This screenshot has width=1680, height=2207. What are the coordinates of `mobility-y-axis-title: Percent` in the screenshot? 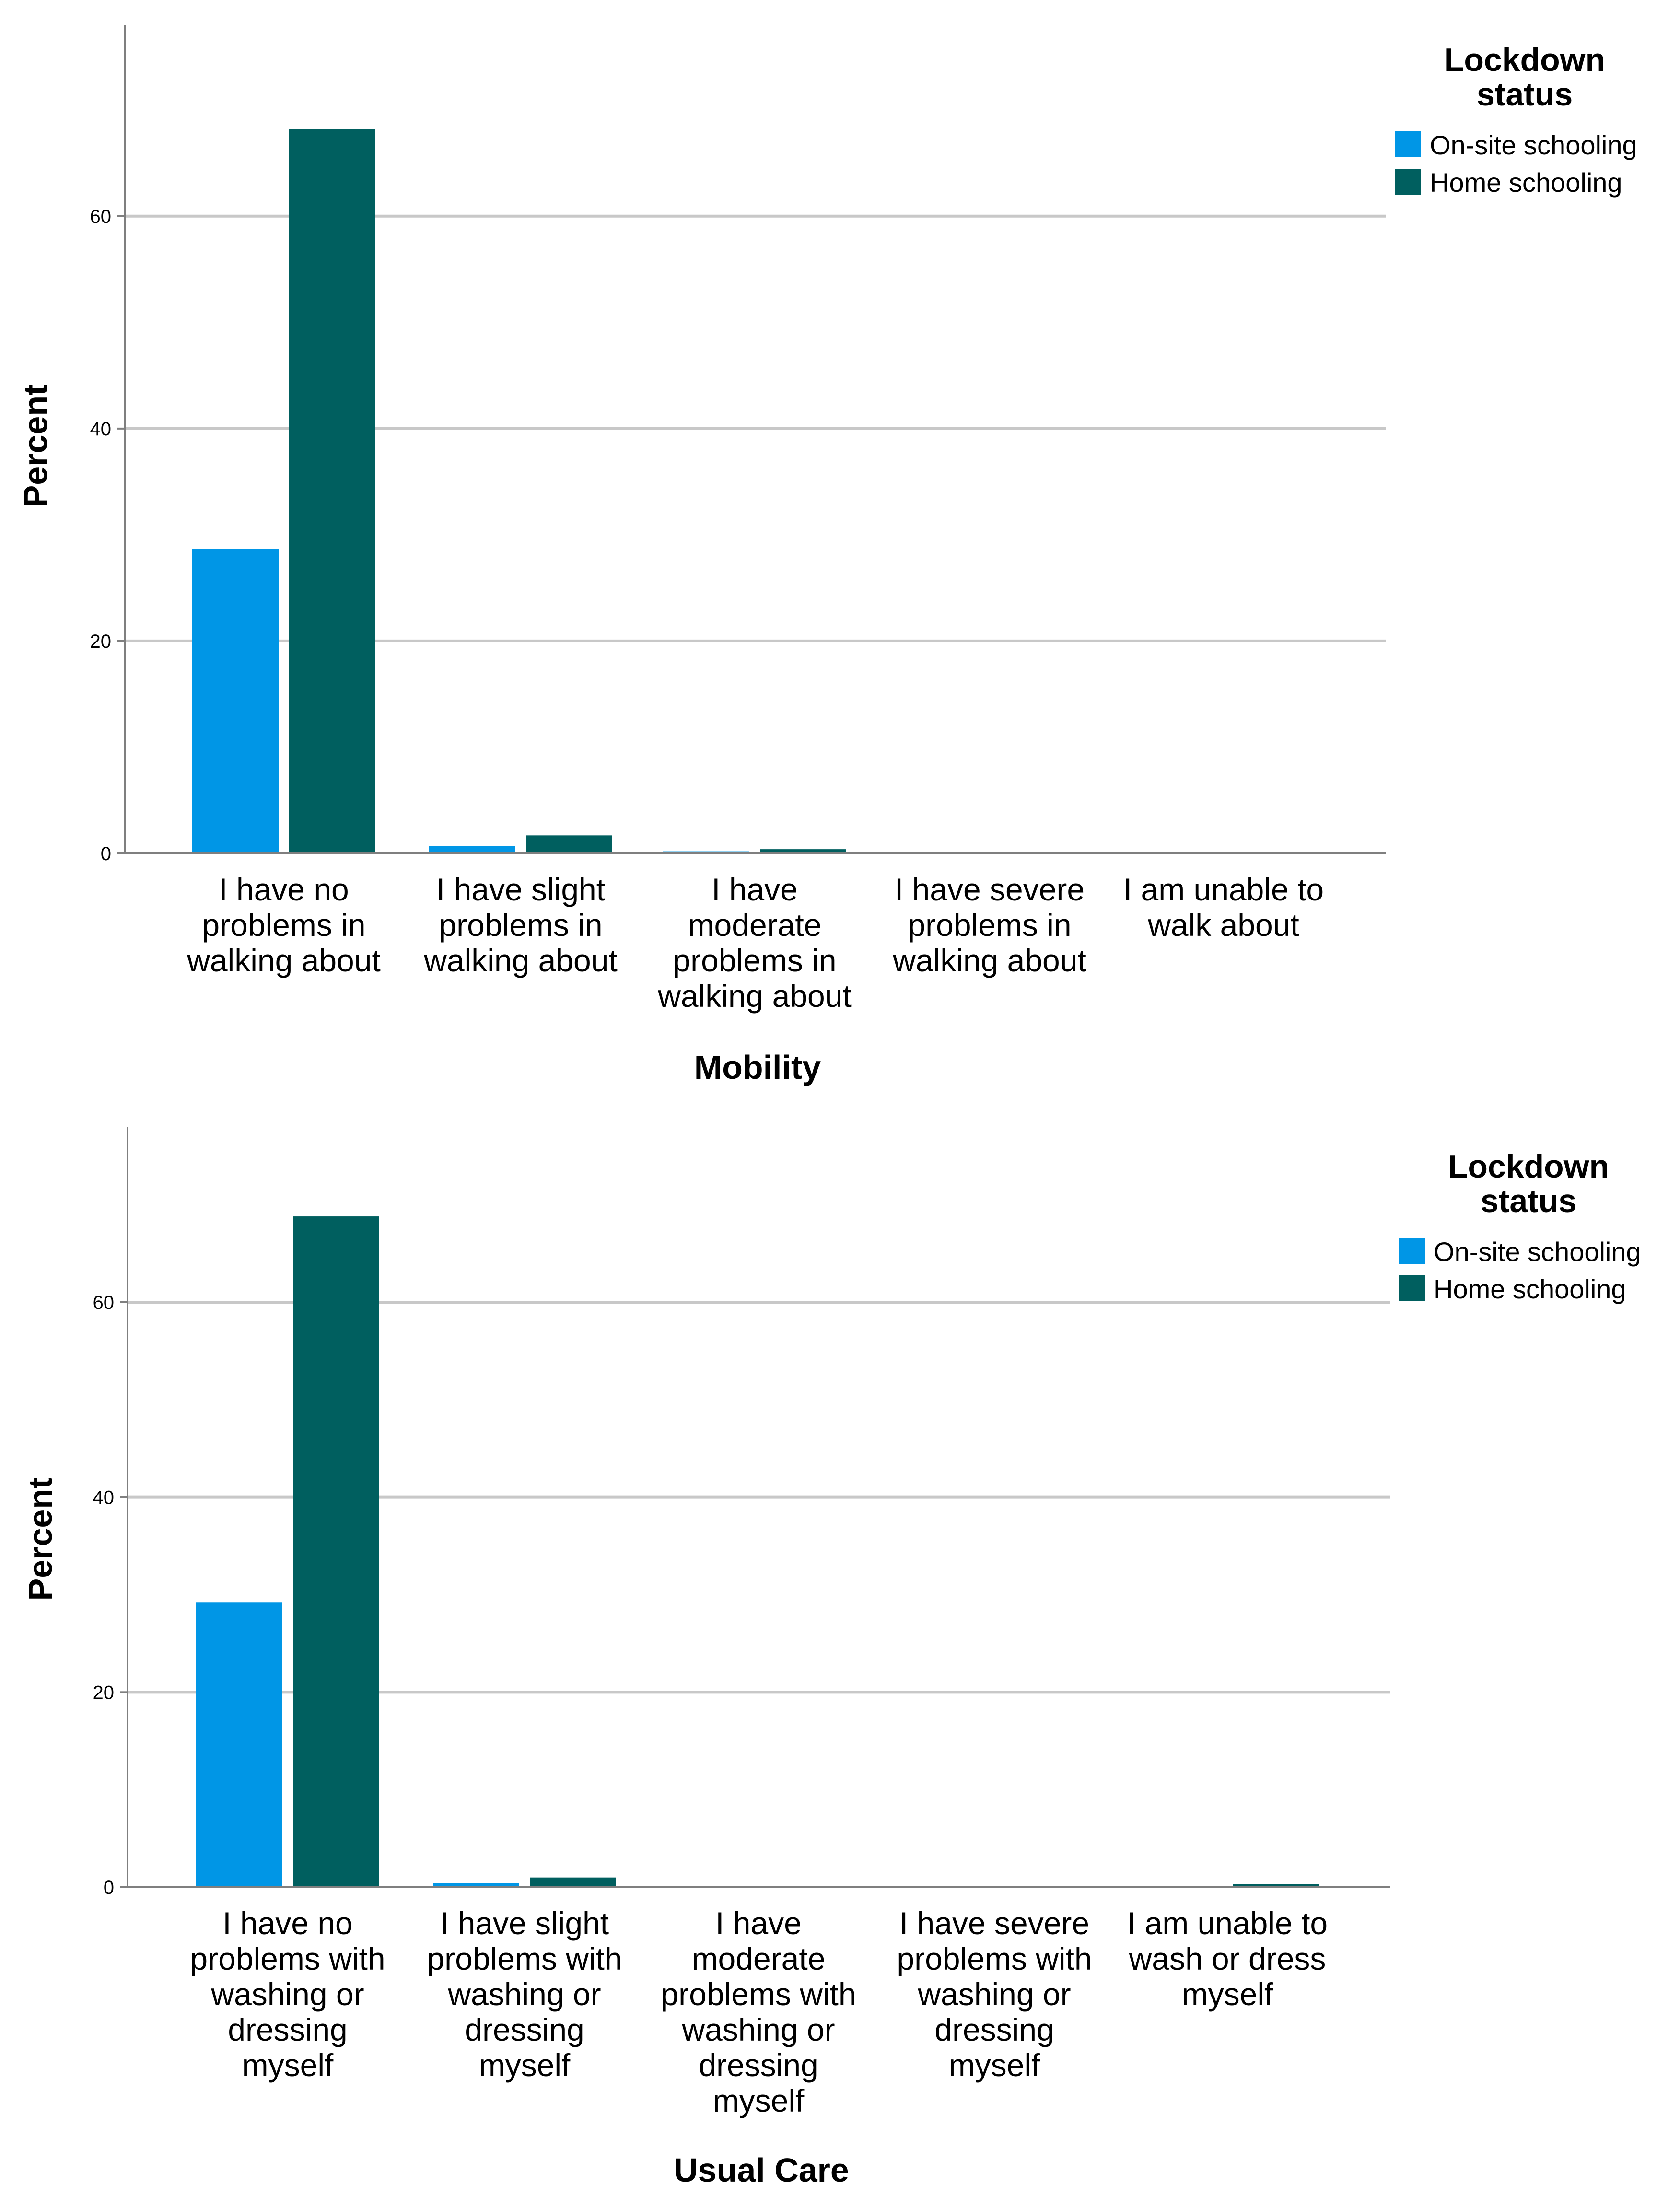 It's located at (35, 446).